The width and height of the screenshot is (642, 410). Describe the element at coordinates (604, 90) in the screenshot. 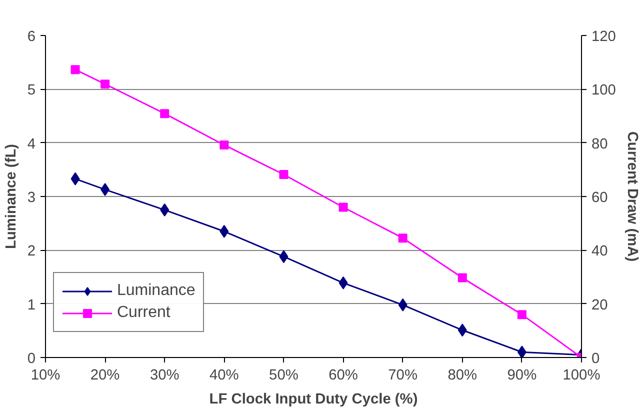

I see `y2-tick-label: 100` at that location.